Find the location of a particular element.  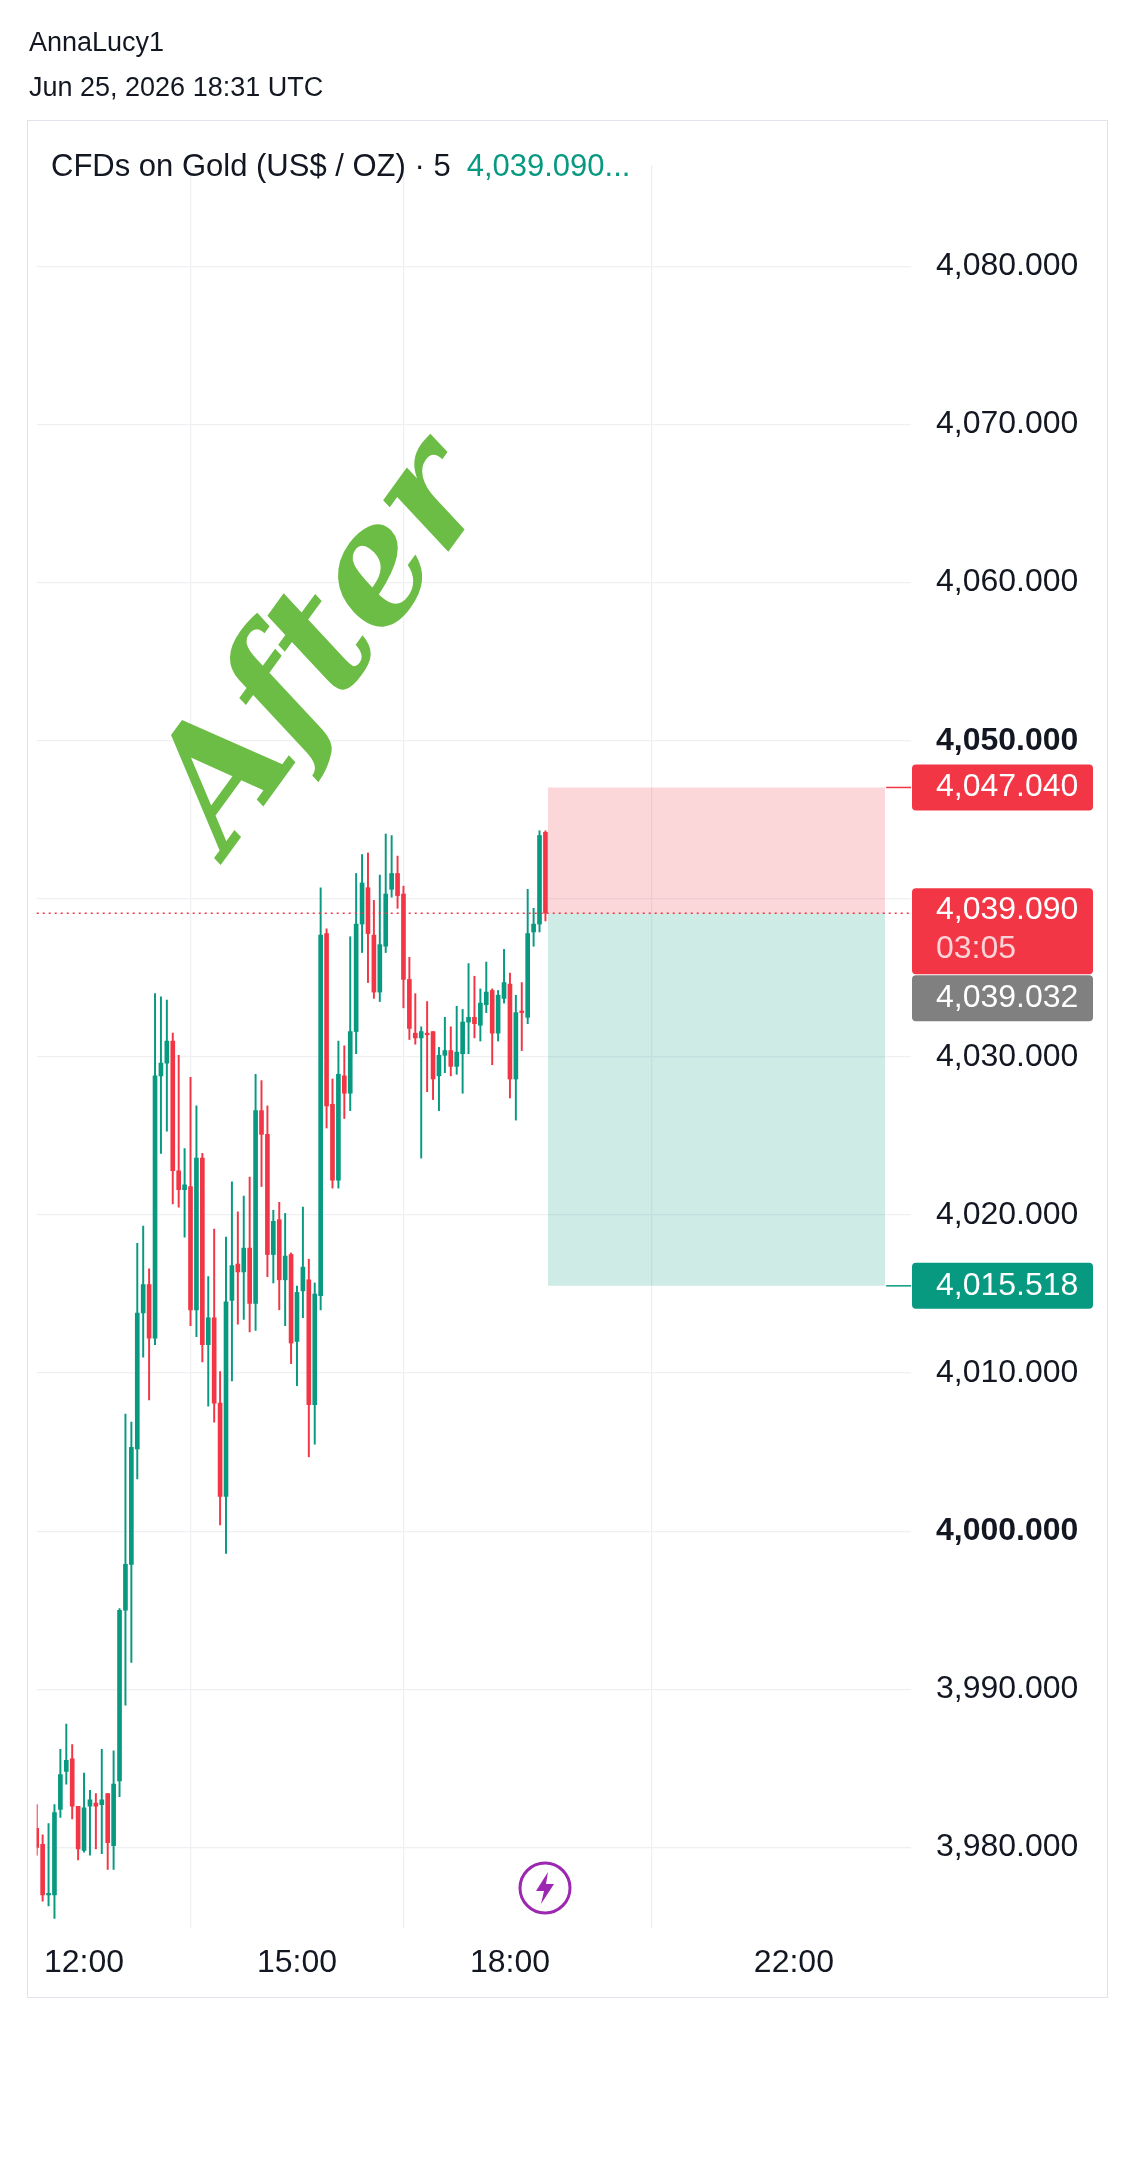

y-tick-label: 4,000.000 is located at coordinates (1007, 1529).